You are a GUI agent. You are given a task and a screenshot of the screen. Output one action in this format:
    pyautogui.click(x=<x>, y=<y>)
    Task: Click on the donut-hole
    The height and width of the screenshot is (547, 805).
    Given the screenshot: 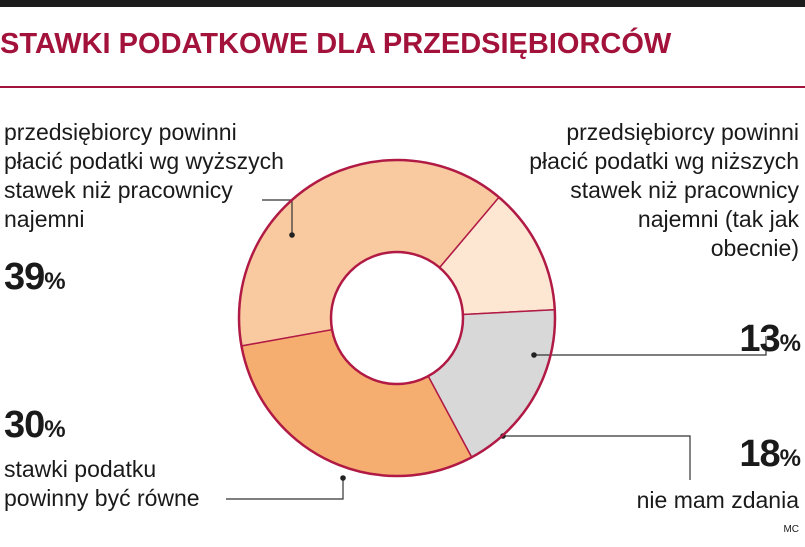 What is the action you would take?
    pyautogui.click(x=397, y=318)
    